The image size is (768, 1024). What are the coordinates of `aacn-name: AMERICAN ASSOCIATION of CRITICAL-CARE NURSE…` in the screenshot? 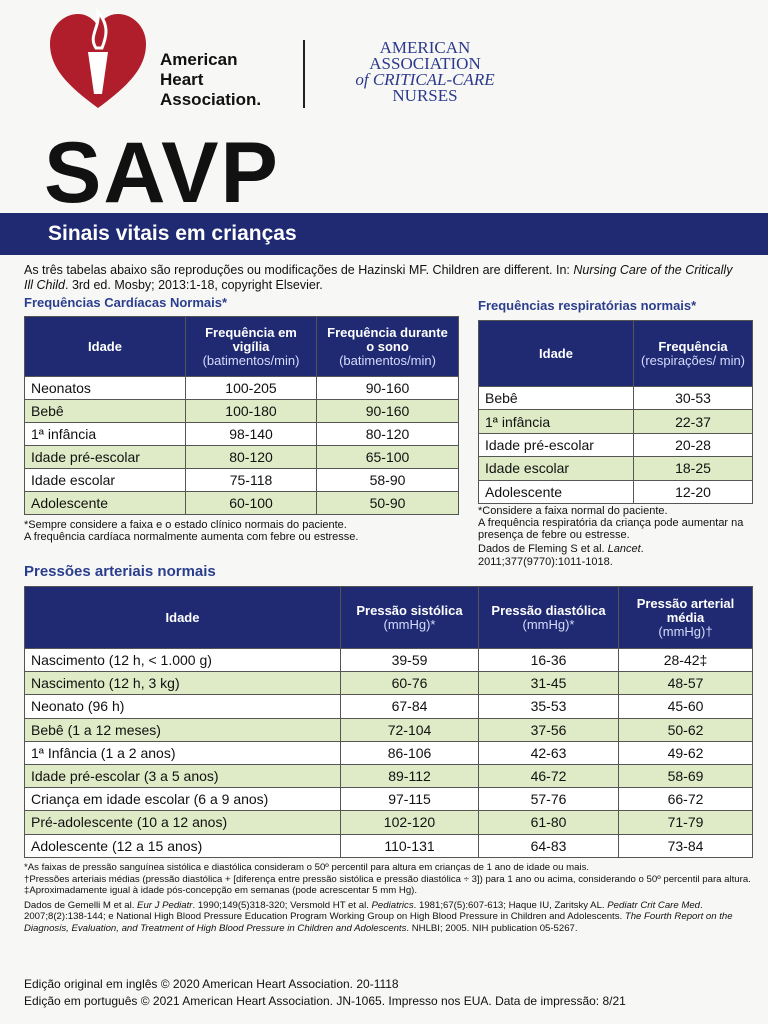 It's located at (425, 71).